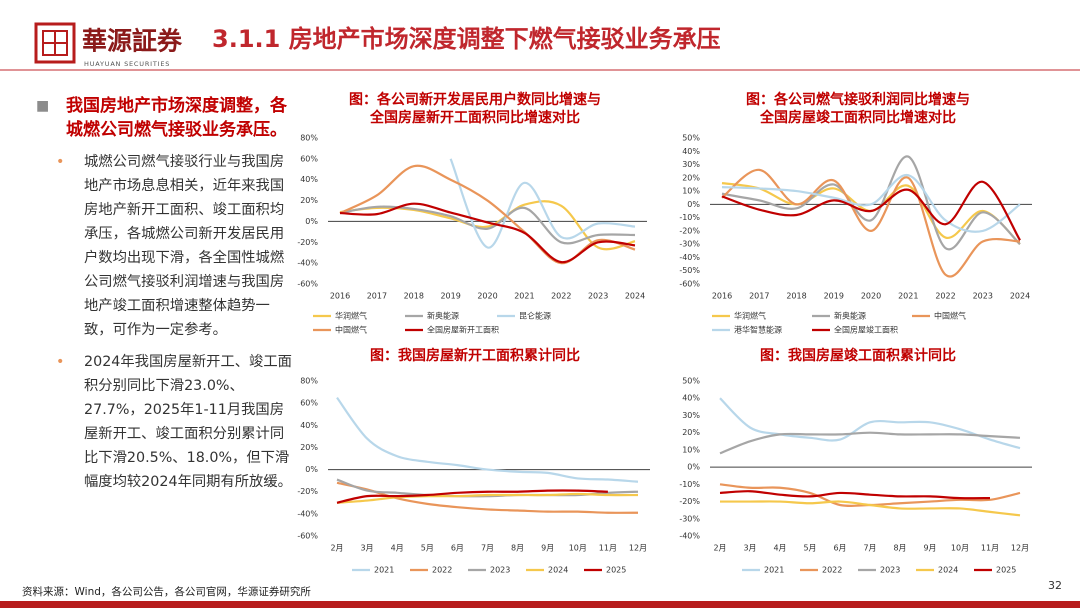 The height and width of the screenshot is (608, 1080). What do you see at coordinates (691, 191) in the screenshot?
I see `y-tick-label: 10%` at bounding box center [691, 191].